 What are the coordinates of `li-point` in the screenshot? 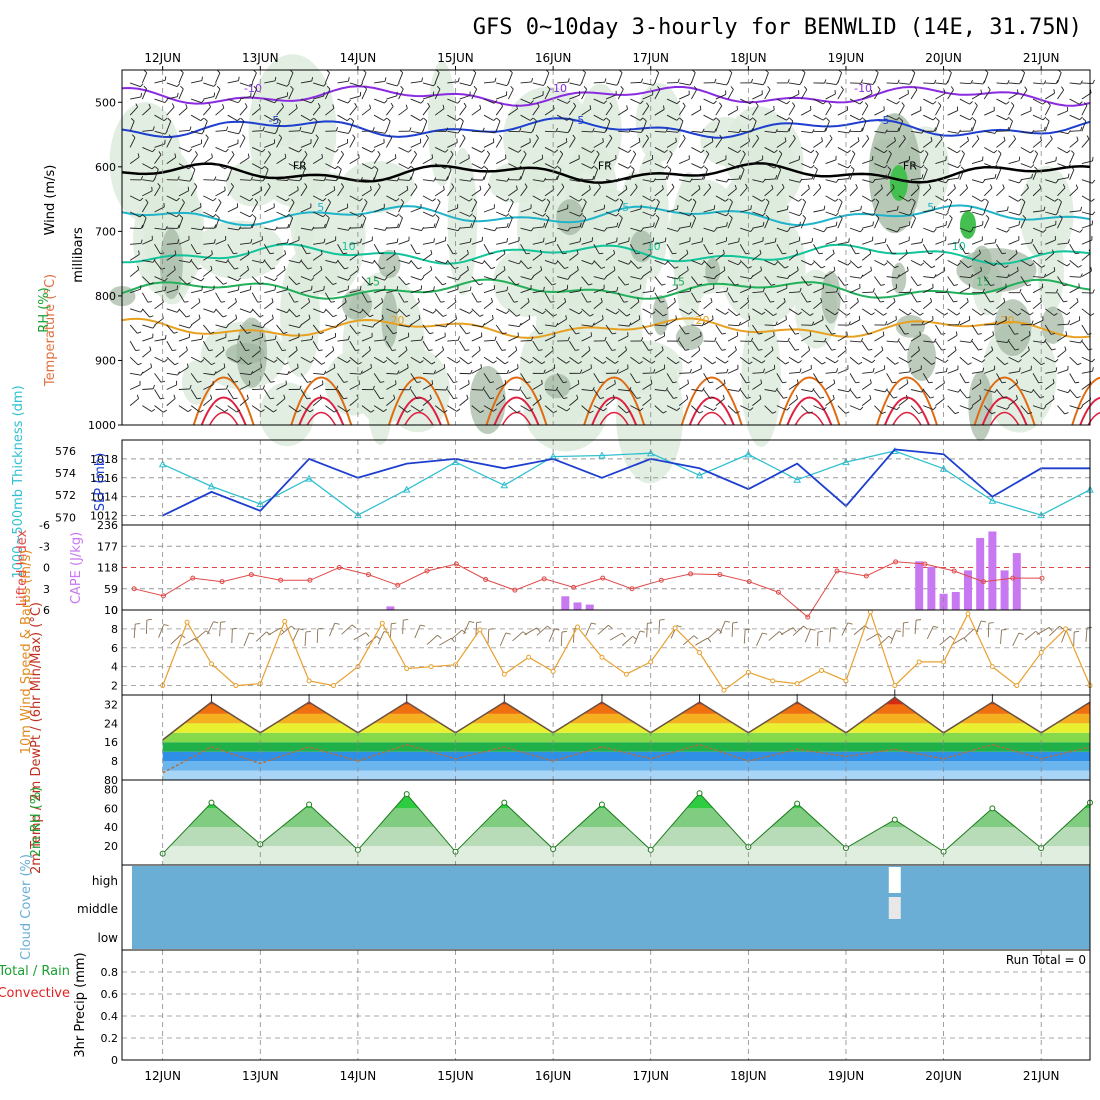 It's located at (222, 582).